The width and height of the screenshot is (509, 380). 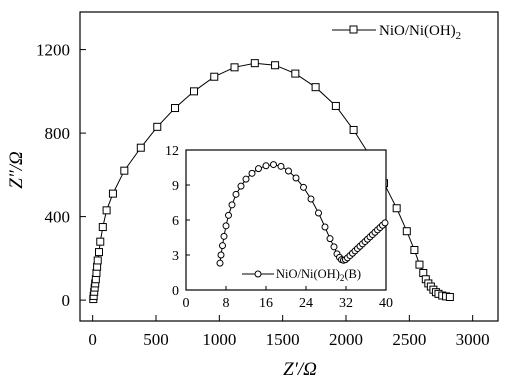 What do you see at coordinates (288, 298) in the screenshot?
I see `inset-x-axis: 0 8 16 24 32 40` at bounding box center [288, 298].